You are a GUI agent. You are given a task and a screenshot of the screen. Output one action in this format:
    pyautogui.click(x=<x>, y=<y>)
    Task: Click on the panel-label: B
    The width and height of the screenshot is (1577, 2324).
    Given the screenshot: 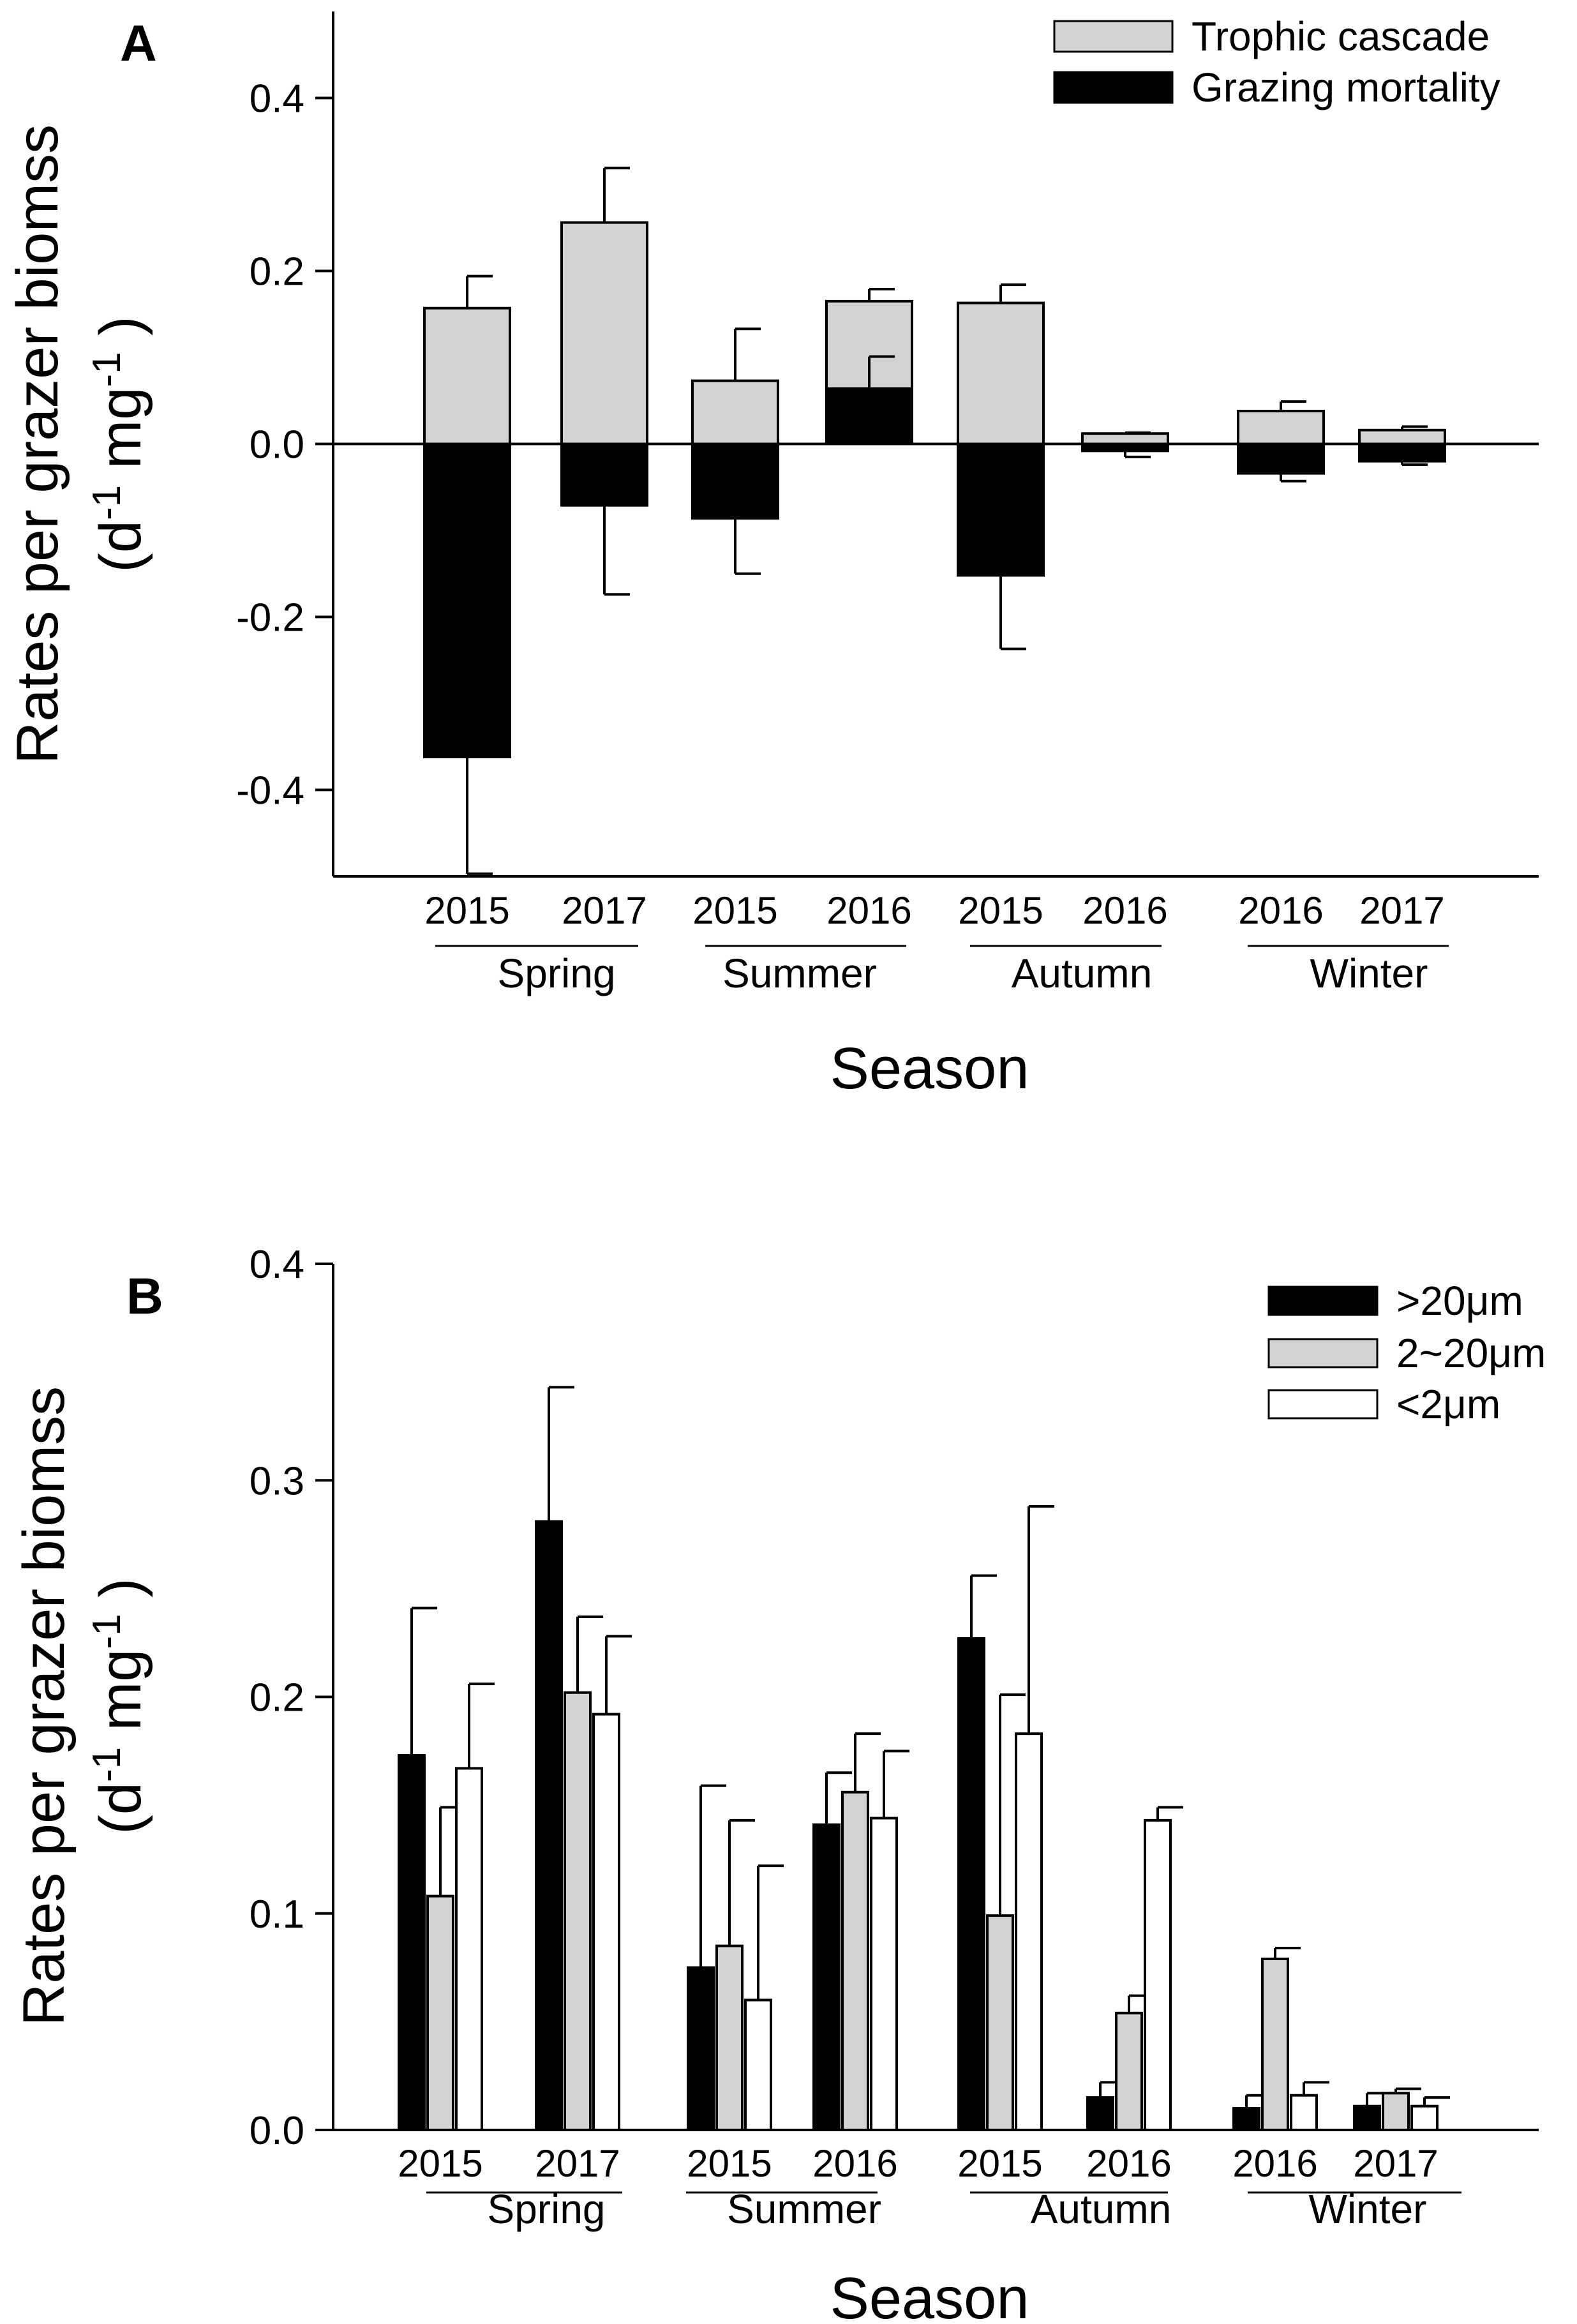 What is the action you would take?
    pyautogui.click(x=144, y=1296)
    